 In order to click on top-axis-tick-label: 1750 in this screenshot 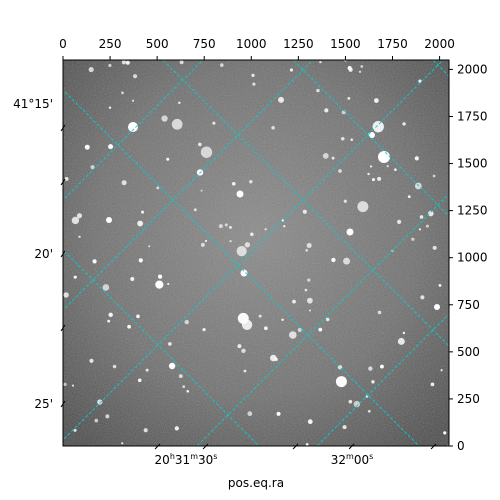, I will do `click(392, 44)`.